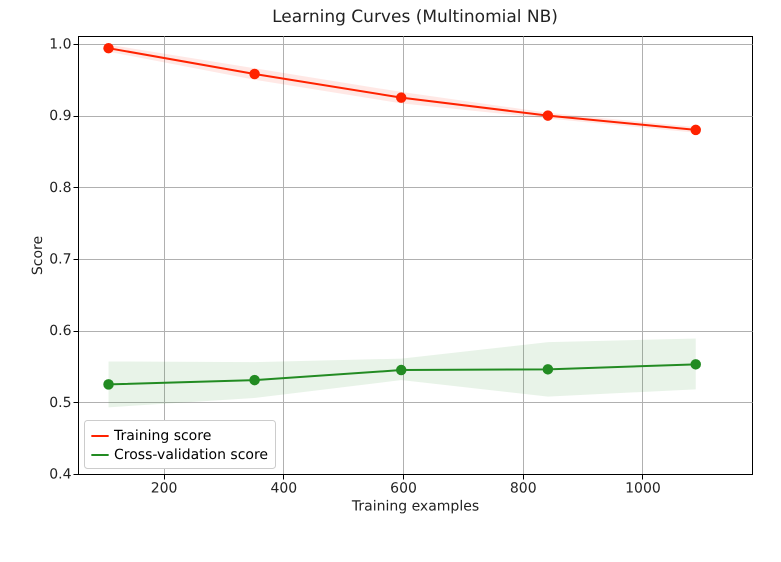 This screenshot has width=781, height=562. I want to click on y-tick-label: 0.9, so click(60, 116).